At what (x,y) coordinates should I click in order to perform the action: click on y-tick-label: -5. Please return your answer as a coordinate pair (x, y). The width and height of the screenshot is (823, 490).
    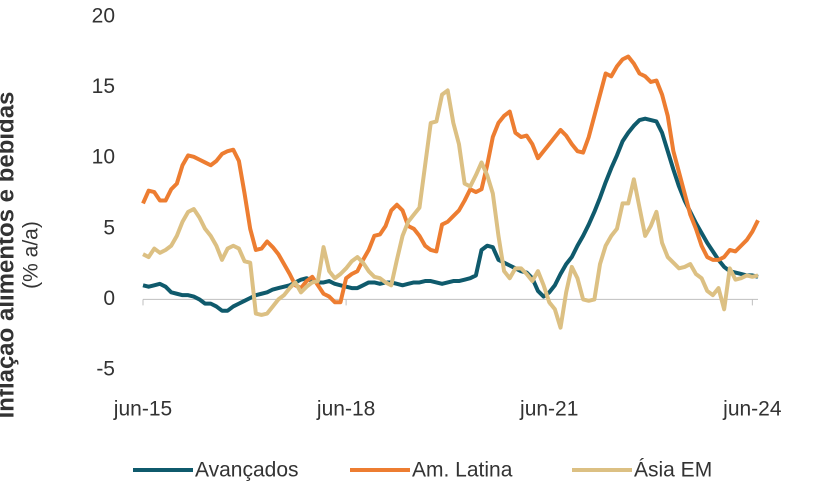
    Looking at the image, I should click on (105, 369).